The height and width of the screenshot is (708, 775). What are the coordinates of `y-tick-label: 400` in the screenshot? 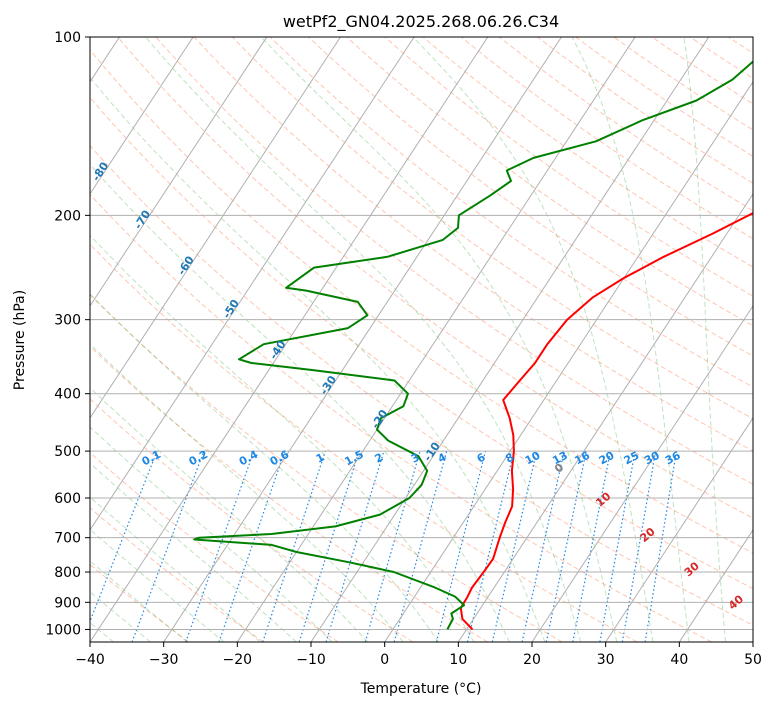 It's located at (67, 395).